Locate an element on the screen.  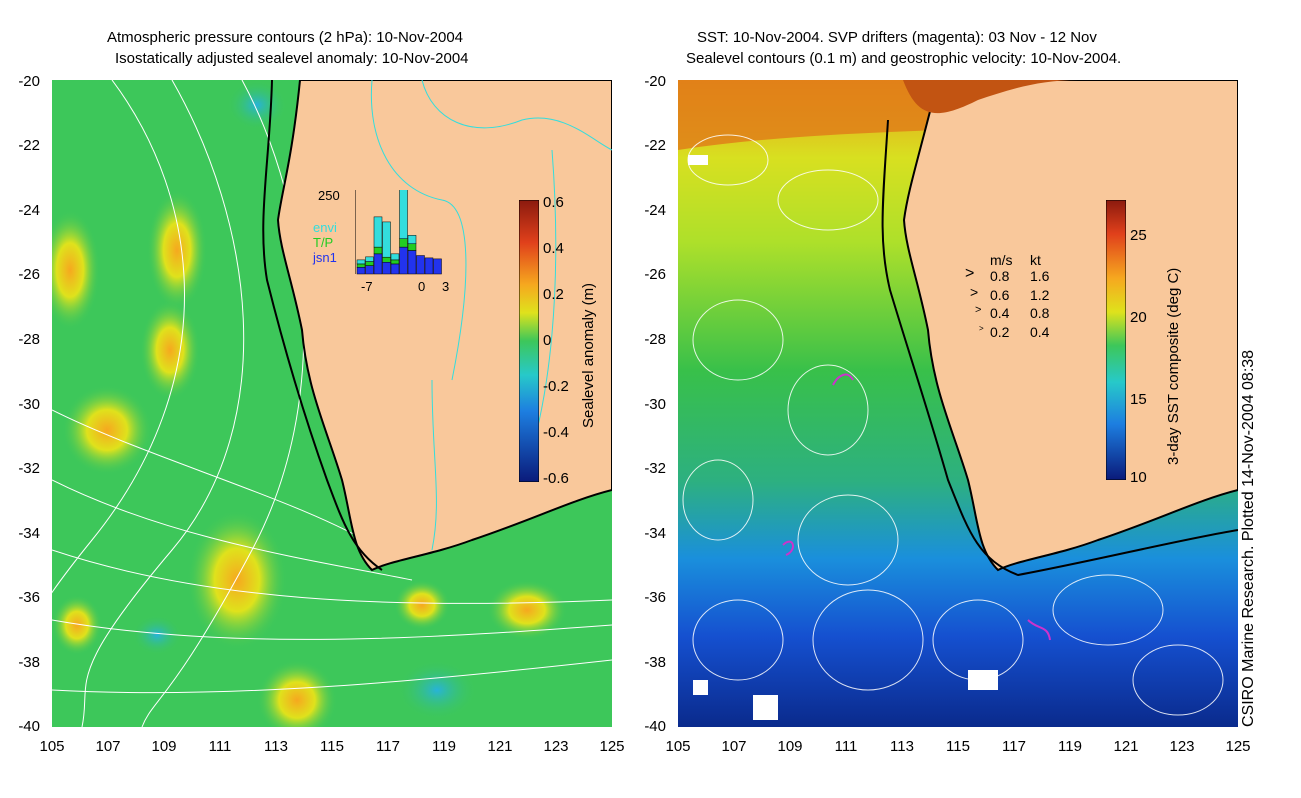
left-colorbar is located at coordinates (529, 341).